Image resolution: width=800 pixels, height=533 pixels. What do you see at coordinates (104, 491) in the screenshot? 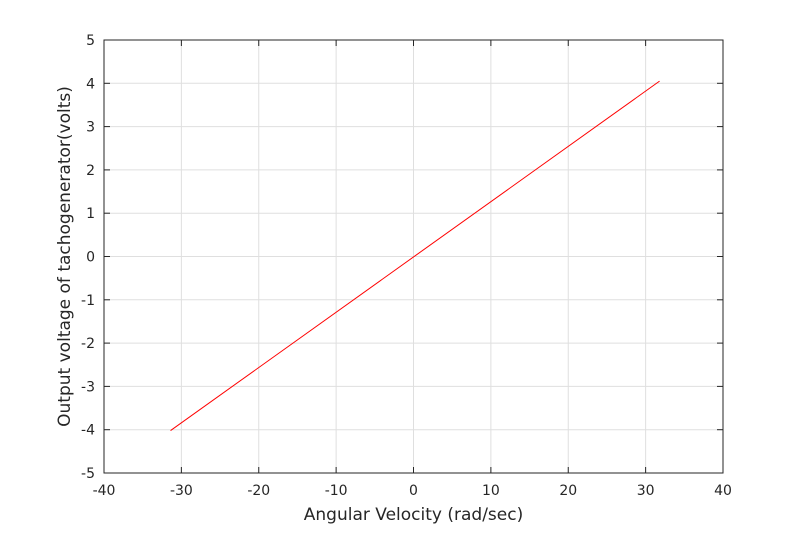
I see `x-tick-label: -40` at bounding box center [104, 491].